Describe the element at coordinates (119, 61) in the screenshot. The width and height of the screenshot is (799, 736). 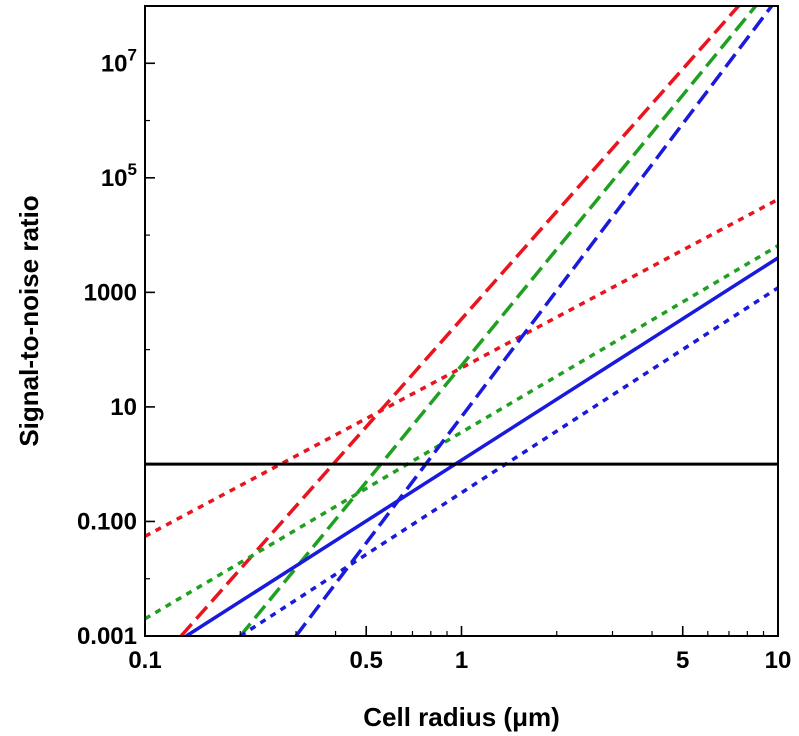
I see `y-tick-label: 10⁷` at that location.